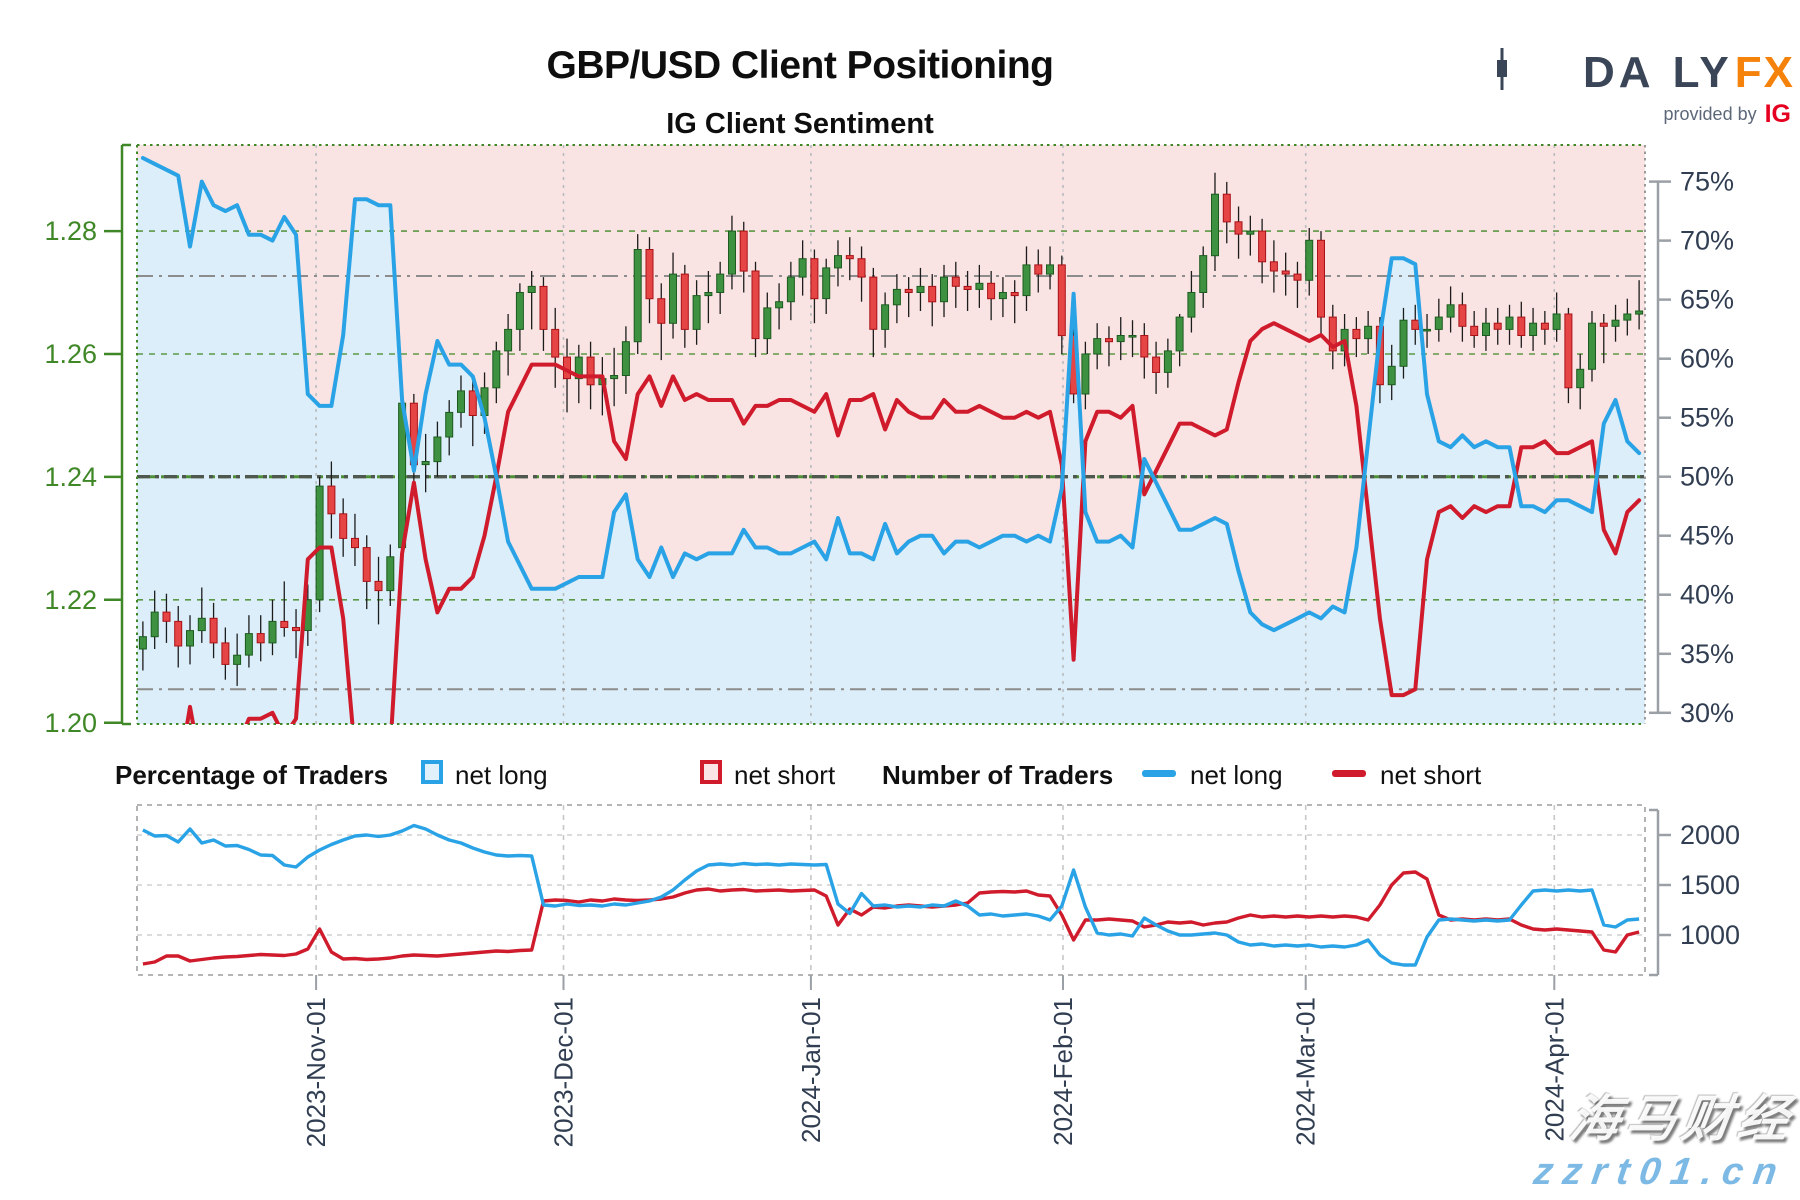  I want to click on traders-plot-border, so click(891, 890).